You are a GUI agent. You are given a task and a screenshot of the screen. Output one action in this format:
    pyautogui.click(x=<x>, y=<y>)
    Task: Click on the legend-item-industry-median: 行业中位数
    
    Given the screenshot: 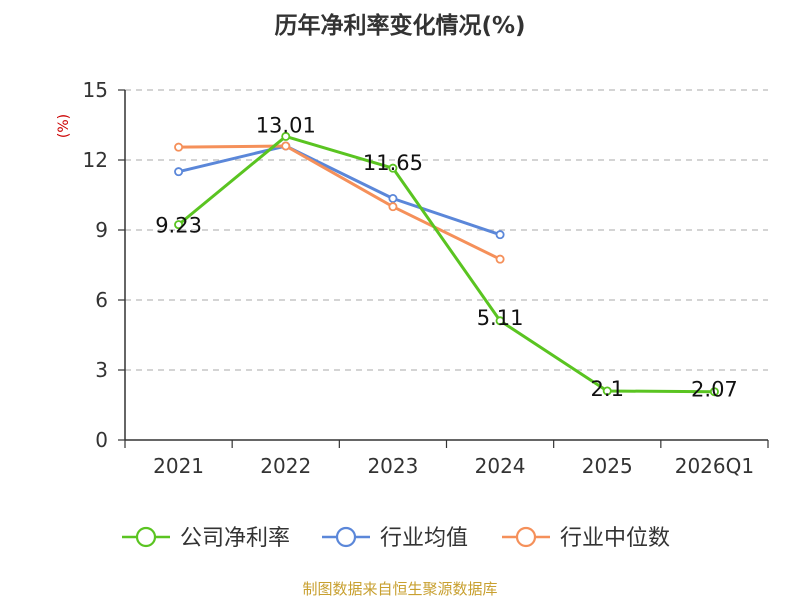 What is the action you would take?
    pyautogui.click(x=586, y=538)
    